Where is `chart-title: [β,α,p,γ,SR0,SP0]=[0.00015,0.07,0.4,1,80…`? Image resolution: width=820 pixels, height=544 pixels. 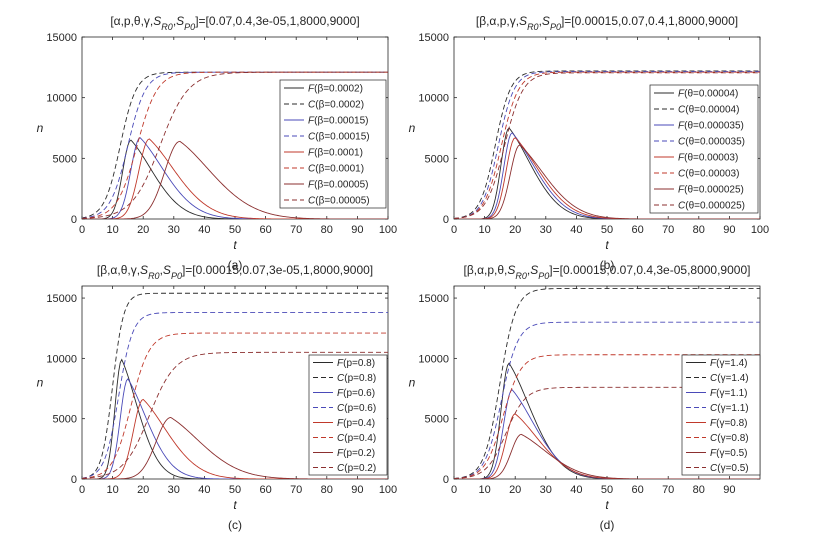 chart-title: [β,α,p,γ,SR0,SP0]=[0.00015,0.07,0.4,1,80… is located at coordinates (607, 23).